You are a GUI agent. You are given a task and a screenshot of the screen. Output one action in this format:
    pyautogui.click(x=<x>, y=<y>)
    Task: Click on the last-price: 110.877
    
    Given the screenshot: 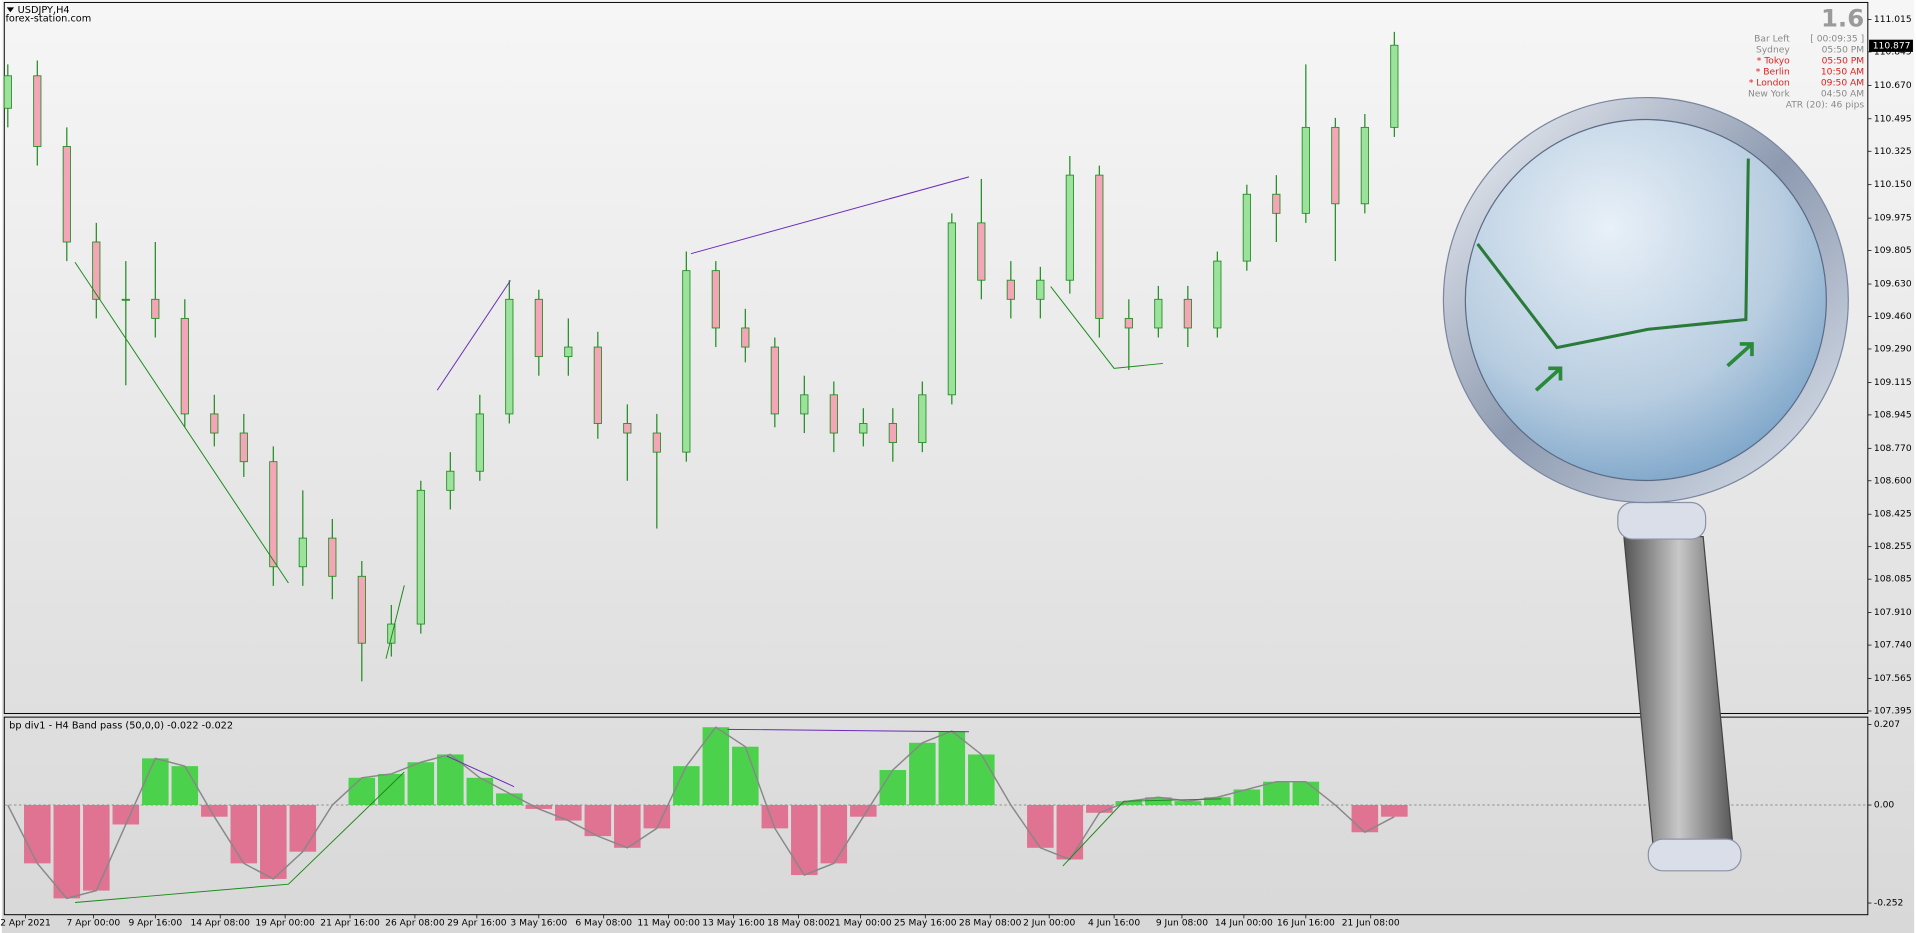 What is the action you would take?
    pyautogui.click(x=1892, y=46)
    